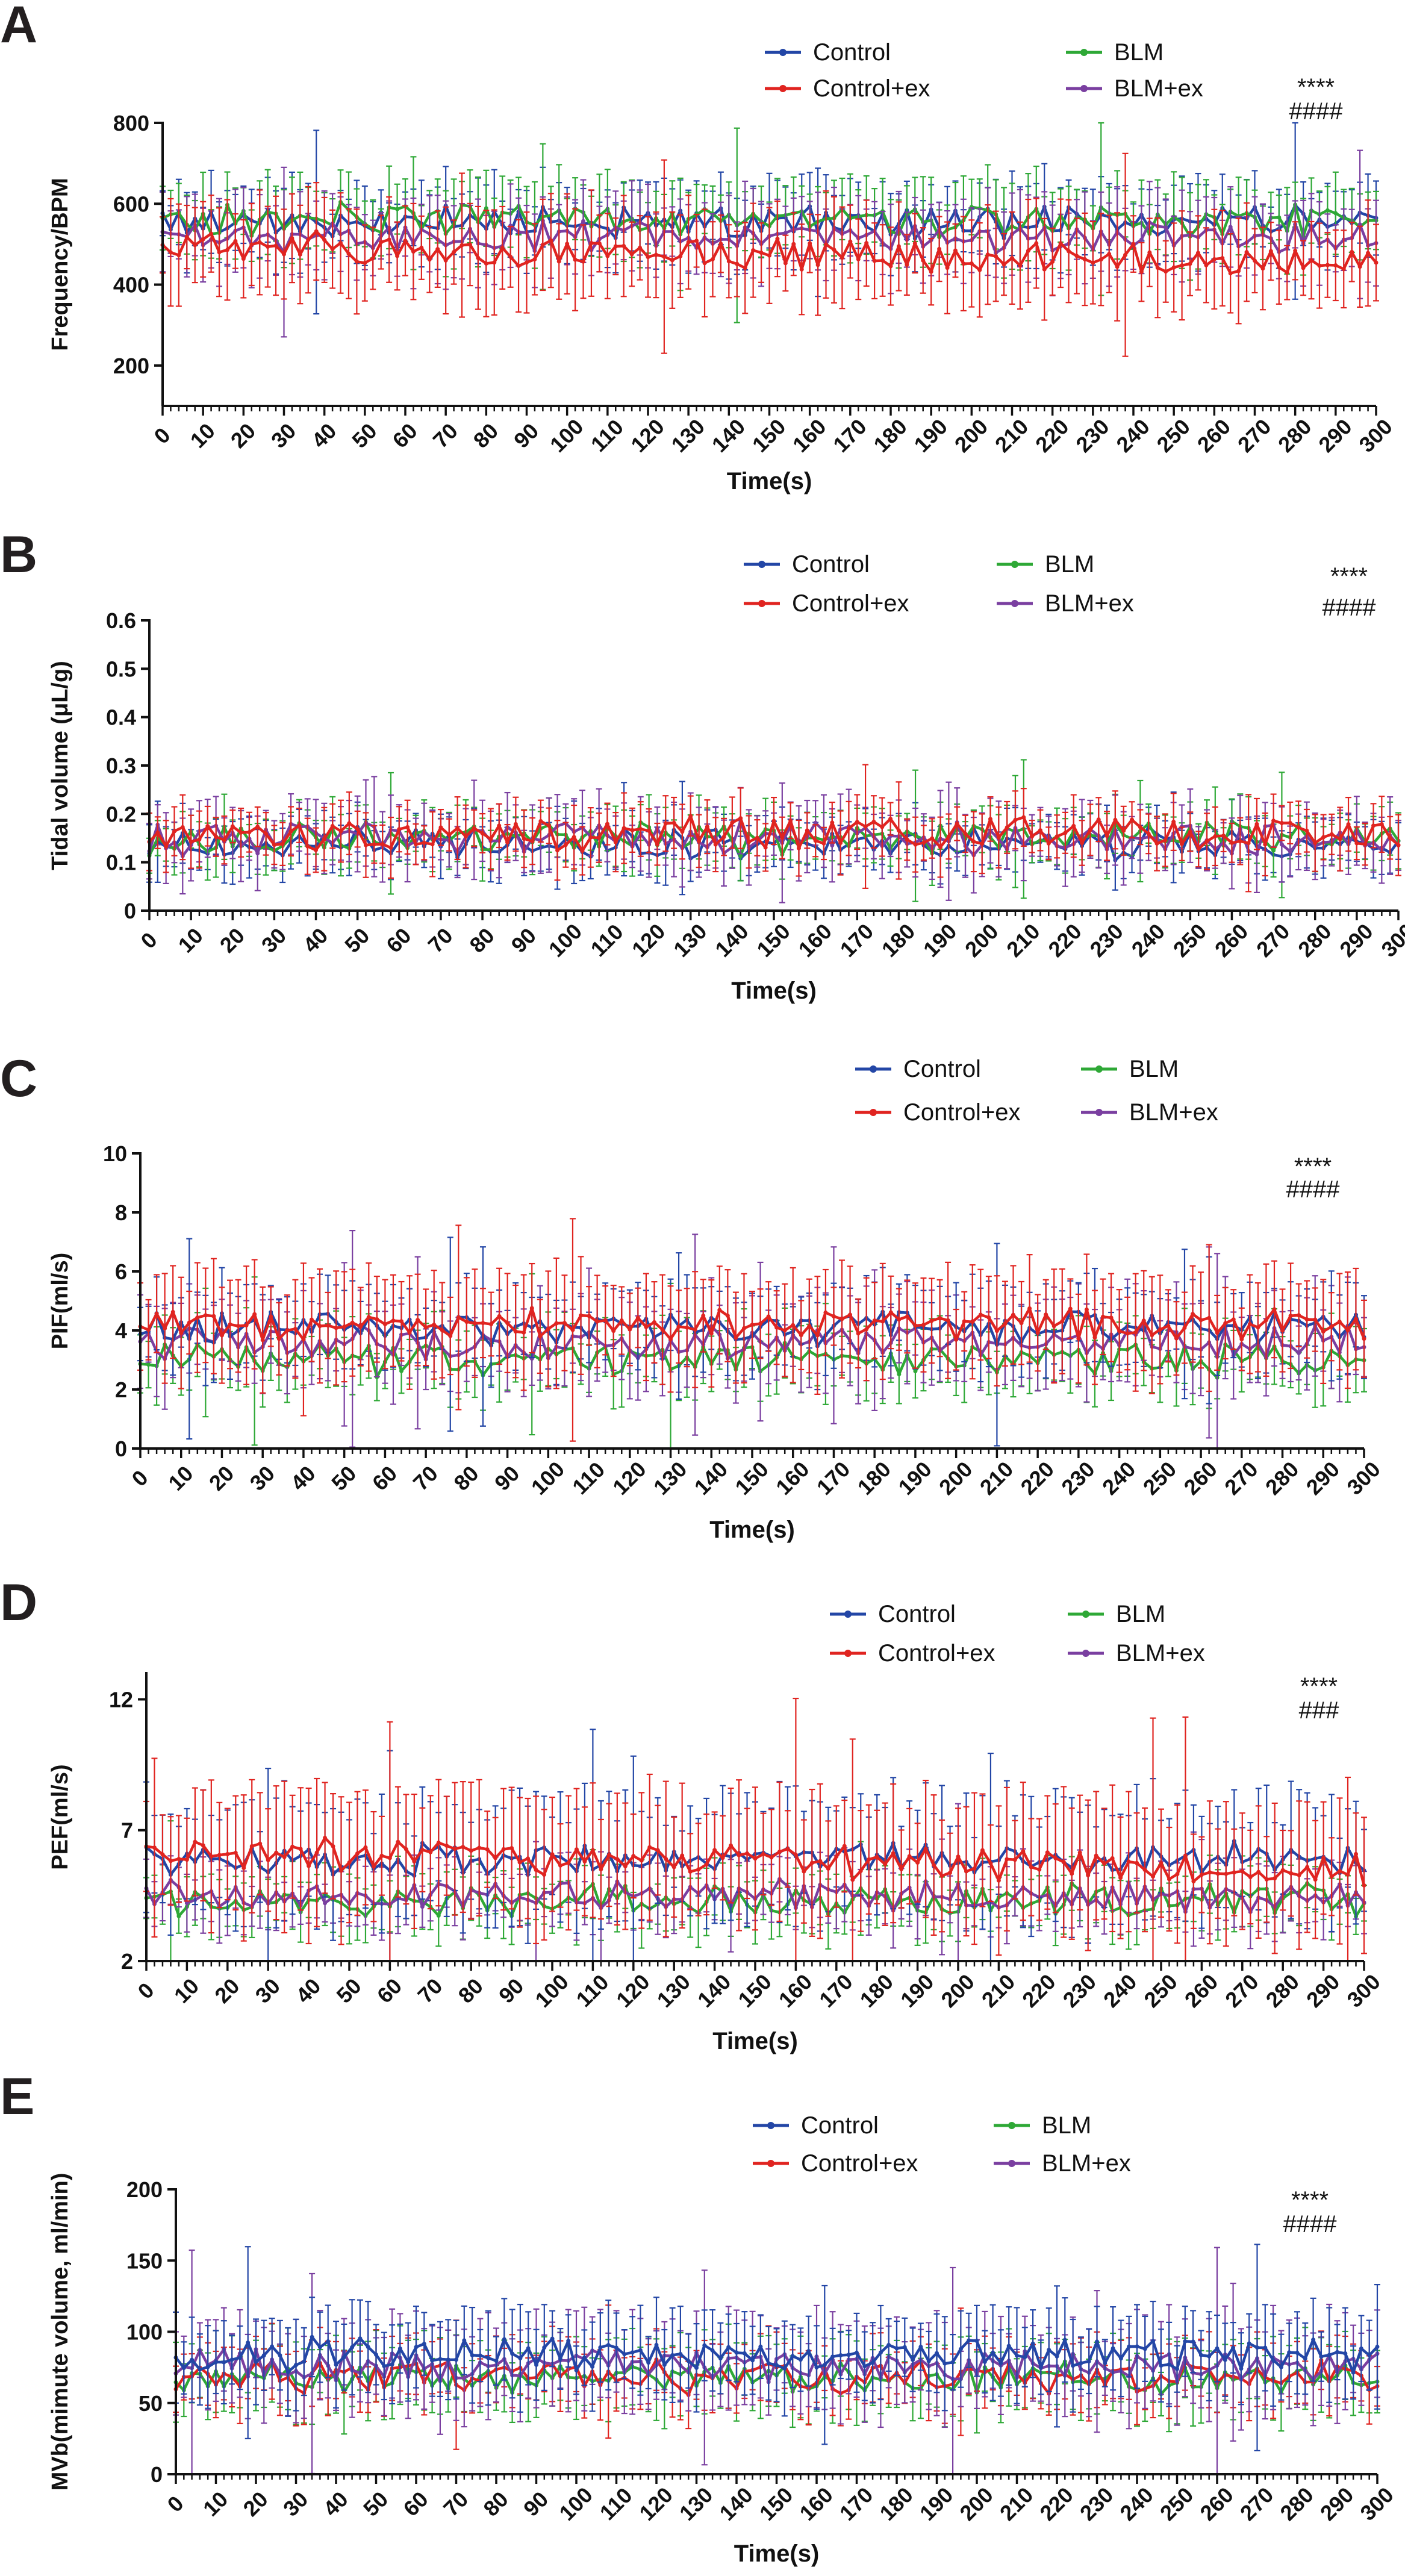  What do you see at coordinates (60, 264) in the screenshot?
I see `y-axis-label: Frequency/BPM` at bounding box center [60, 264].